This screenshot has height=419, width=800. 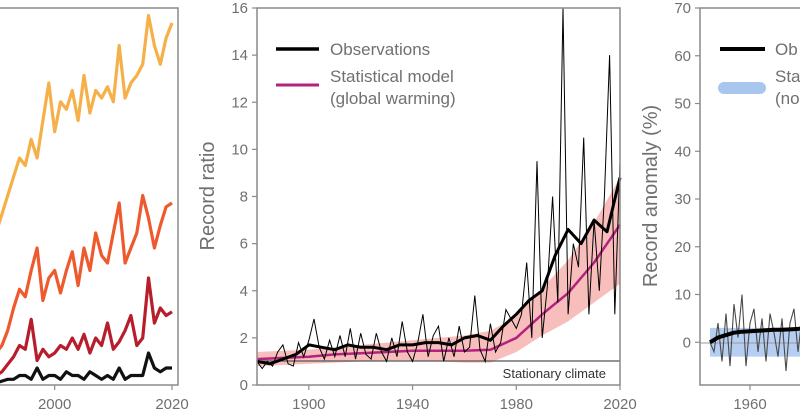 I want to click on right-xtick-label: 1960, so click(x=749, y=404).